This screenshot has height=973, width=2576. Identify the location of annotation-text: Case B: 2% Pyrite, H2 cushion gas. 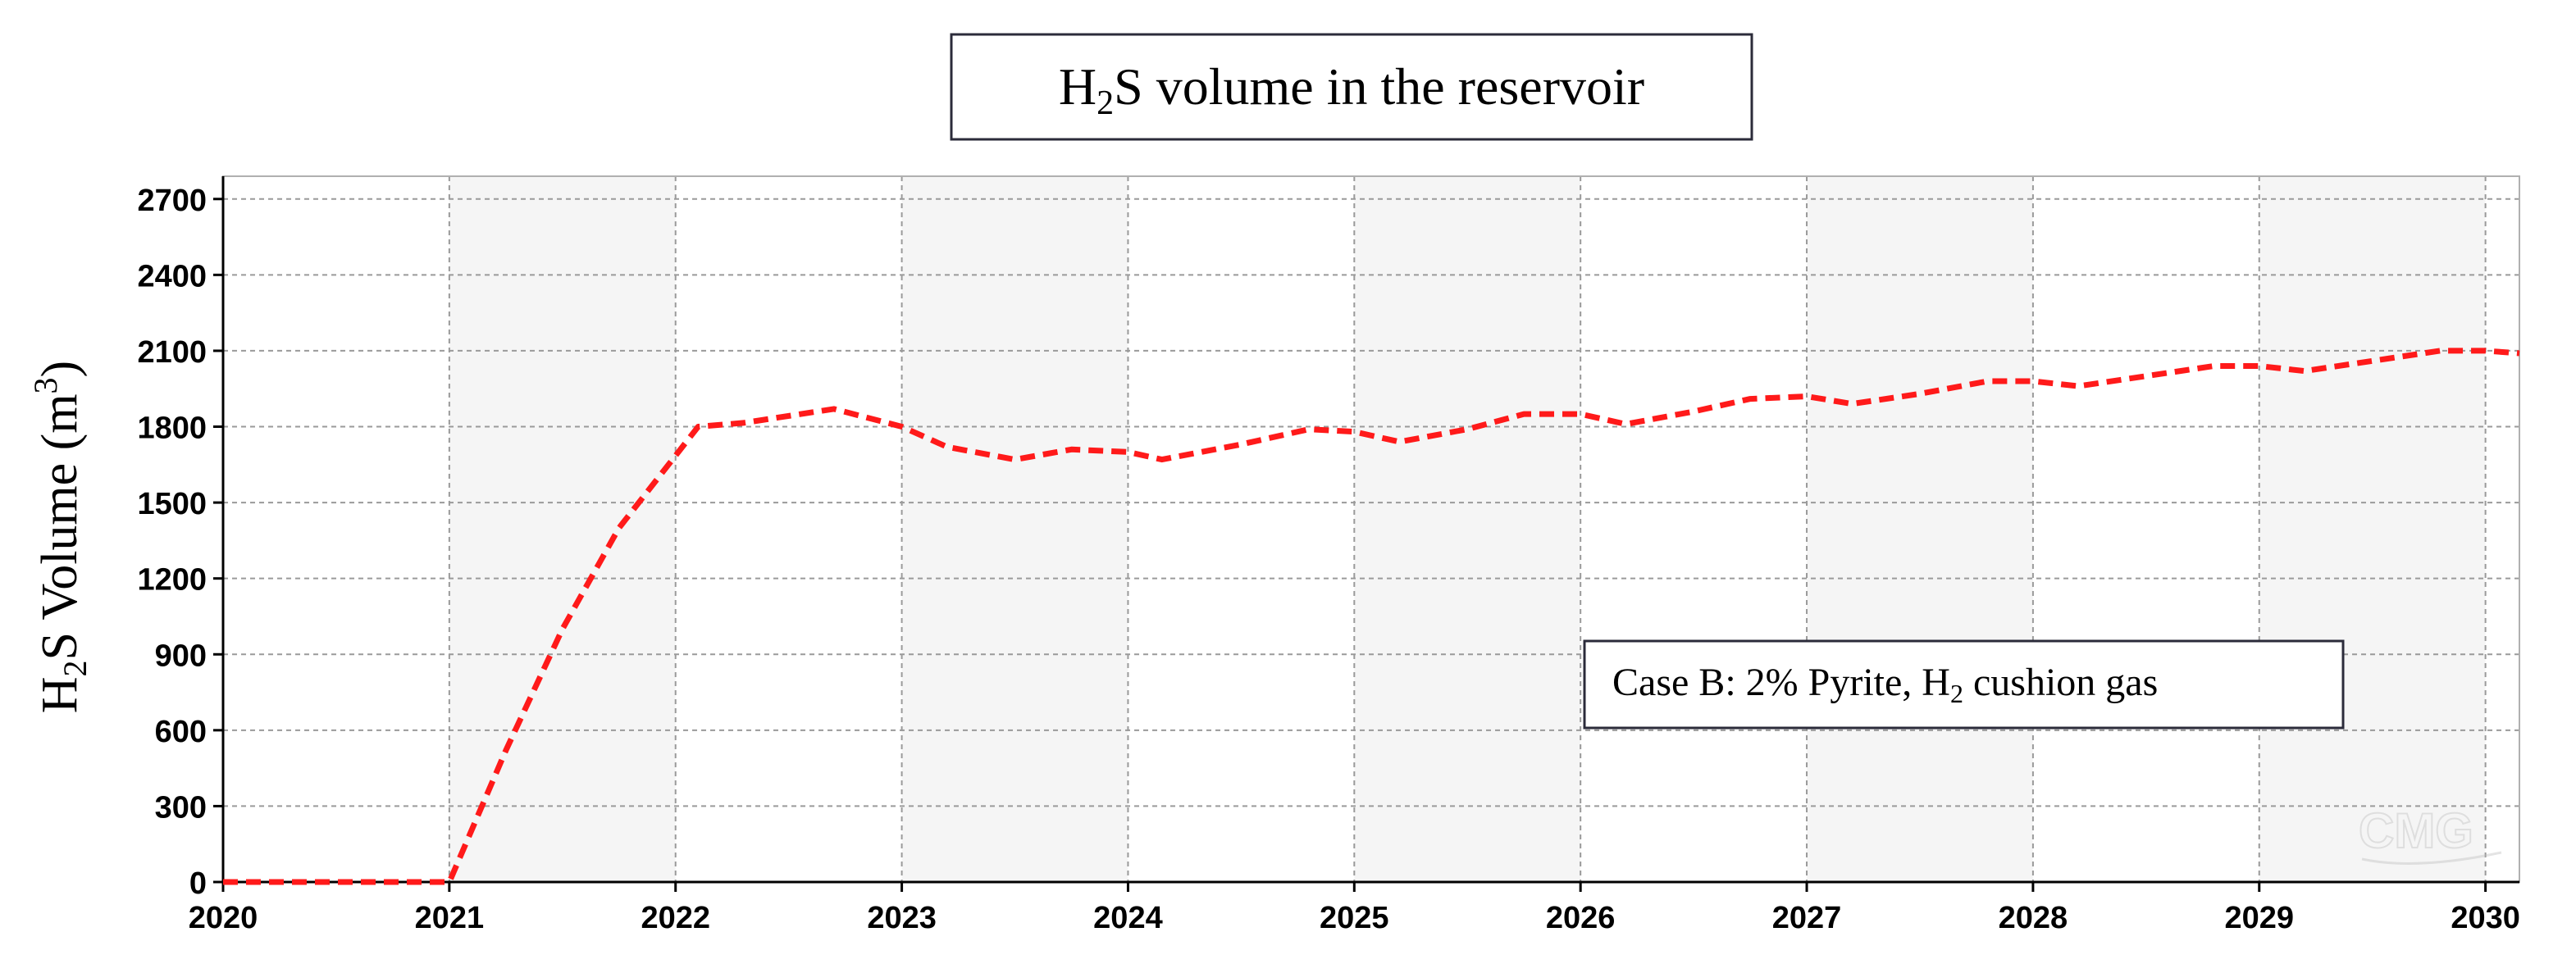
(1885, 684).